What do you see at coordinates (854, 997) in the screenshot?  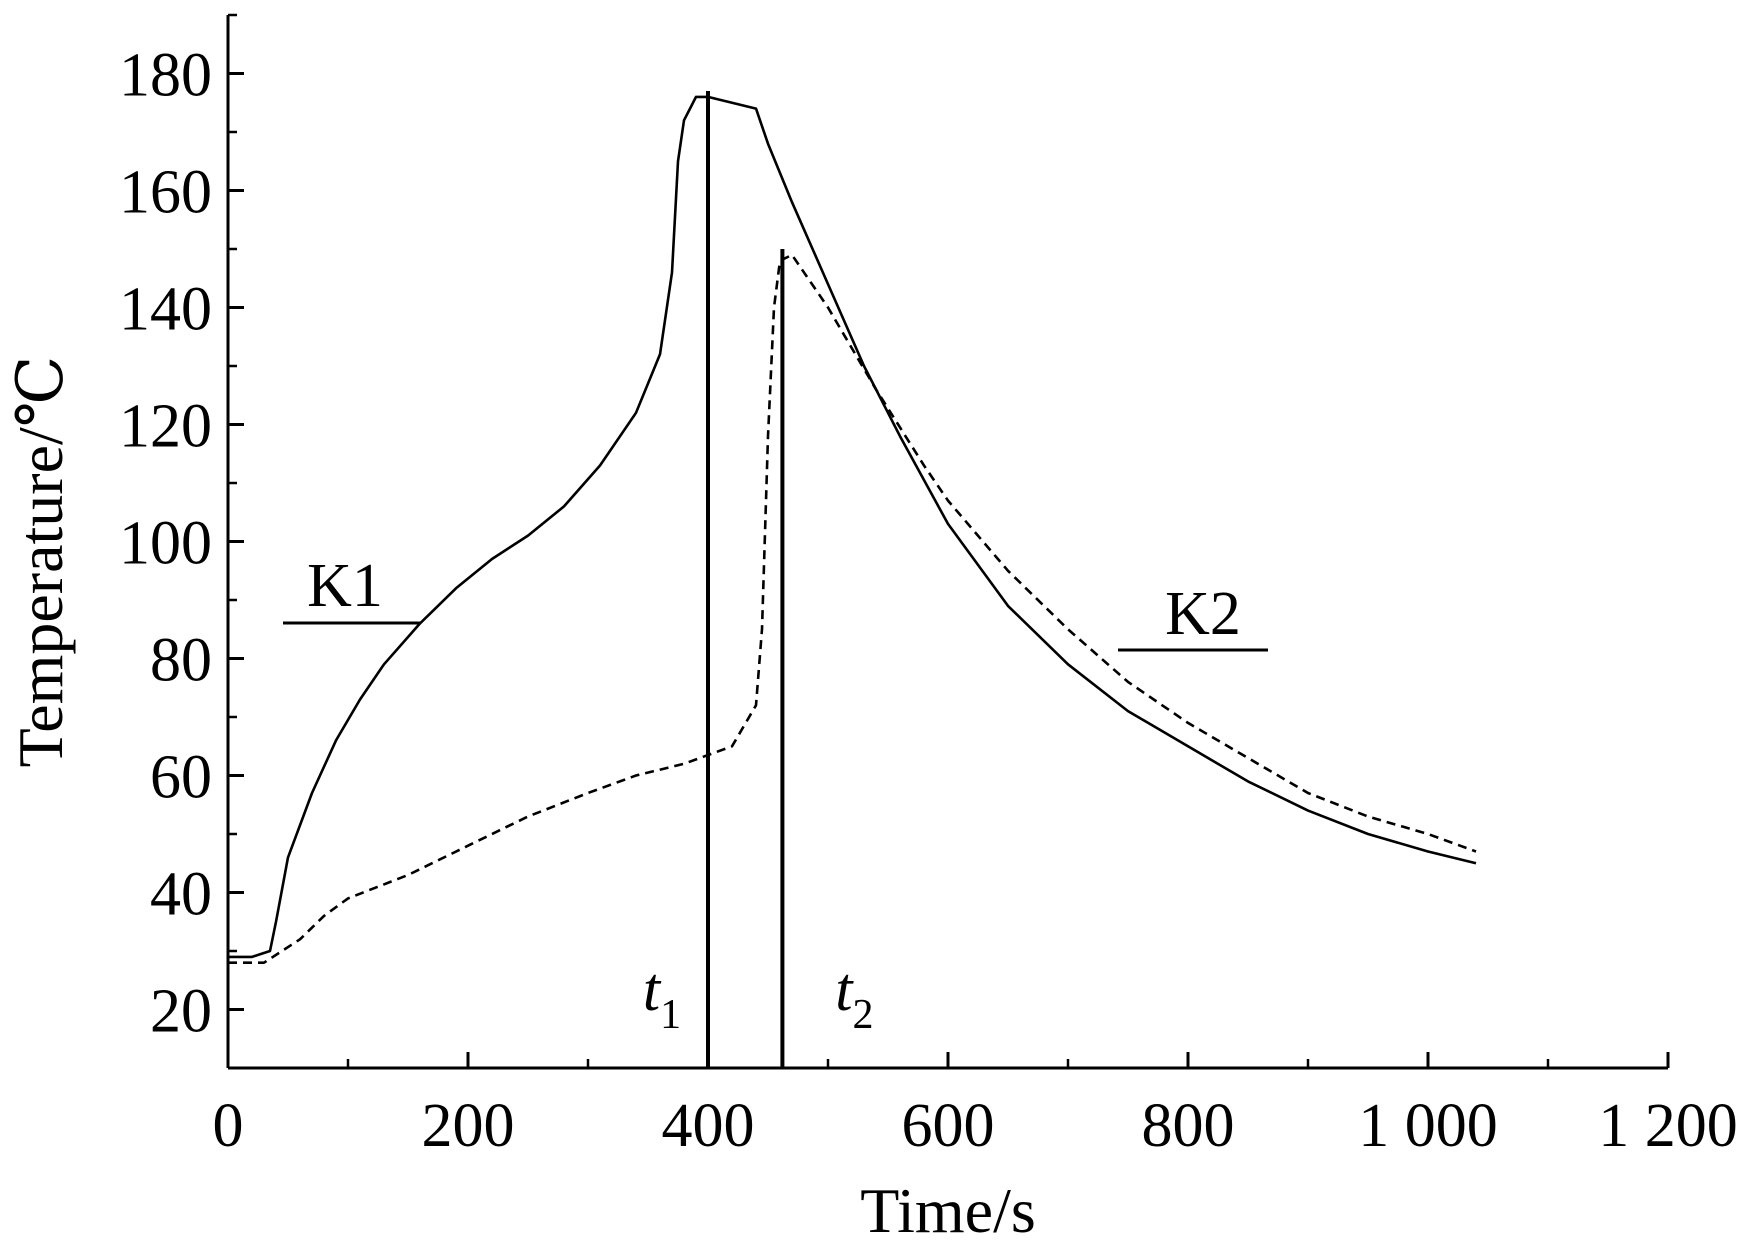 I see `vline-label-t2: t2` at bounding box center [854, 997].